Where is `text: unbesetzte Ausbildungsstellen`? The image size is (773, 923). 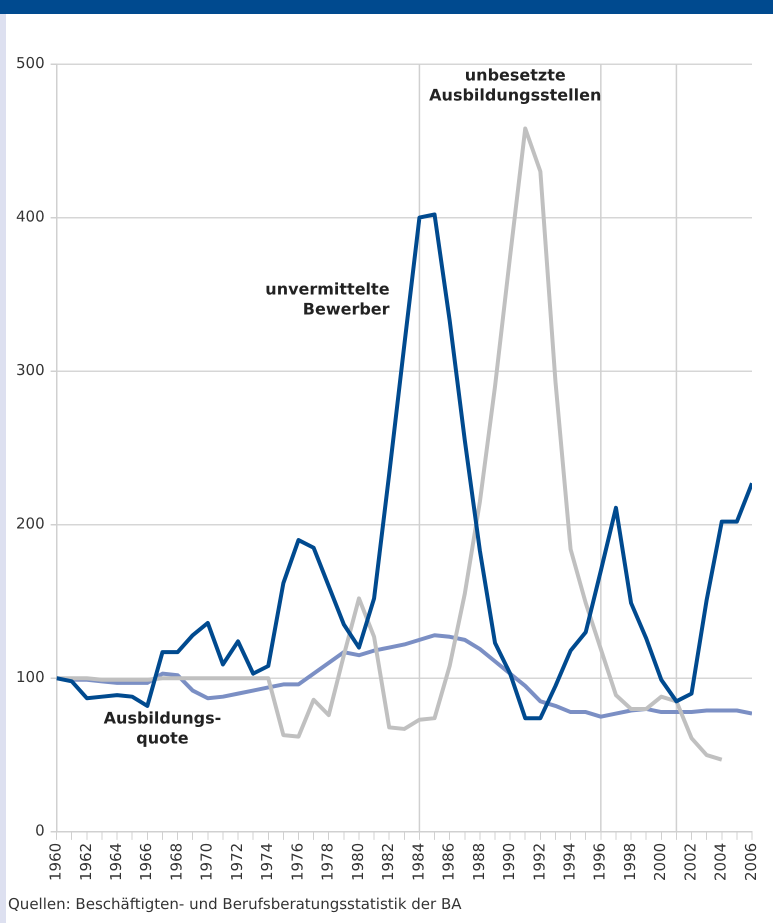 text: unbesetzte Ausbildungsstellen is located at coordinates (515, 84).